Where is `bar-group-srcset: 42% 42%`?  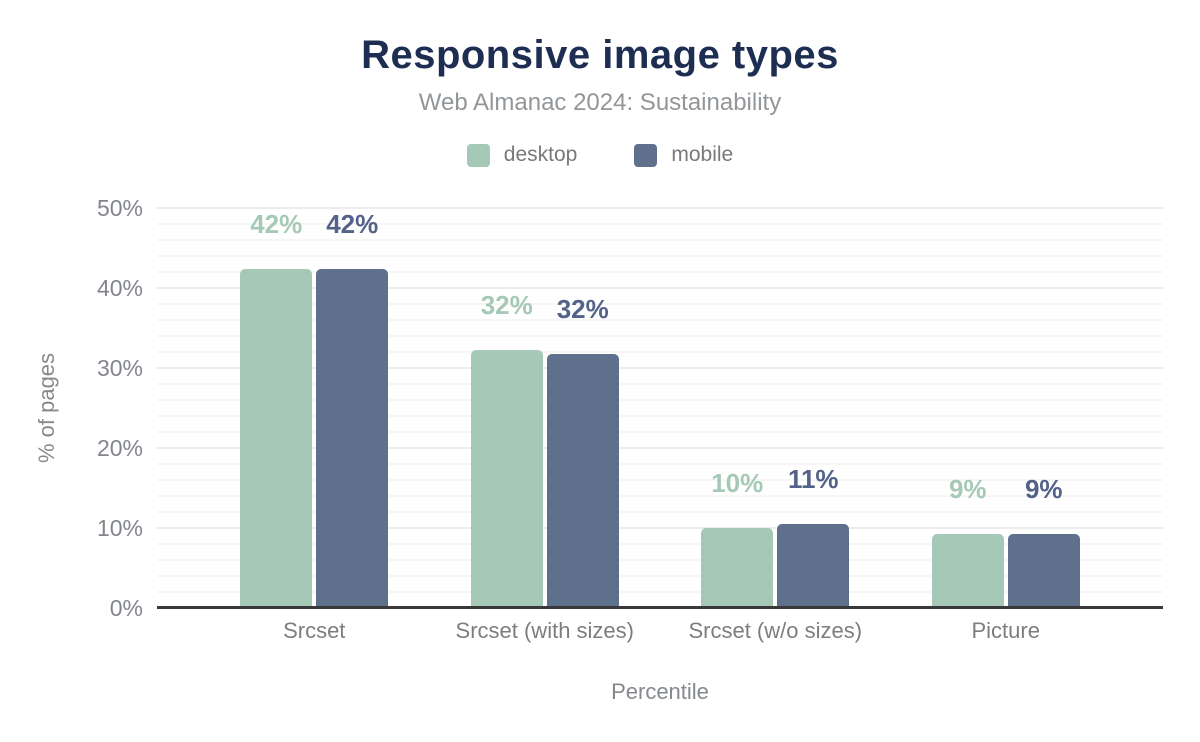
bar-group-srcset: 42% 42% is located at coordinates (314, 408).